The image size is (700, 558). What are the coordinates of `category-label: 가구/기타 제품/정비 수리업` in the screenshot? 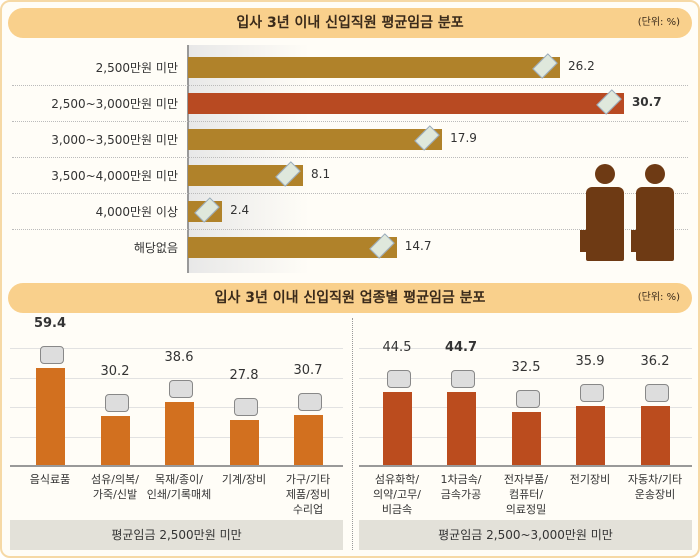 It's located at (308, 494).